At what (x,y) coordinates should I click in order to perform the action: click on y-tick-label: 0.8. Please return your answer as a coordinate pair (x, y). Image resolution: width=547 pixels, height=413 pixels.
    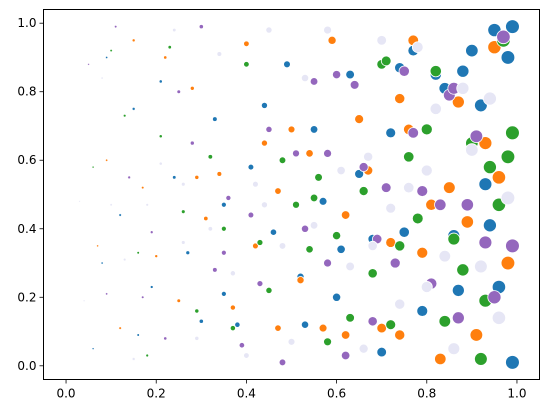
    Looking at the image, I should click on (26, 92).